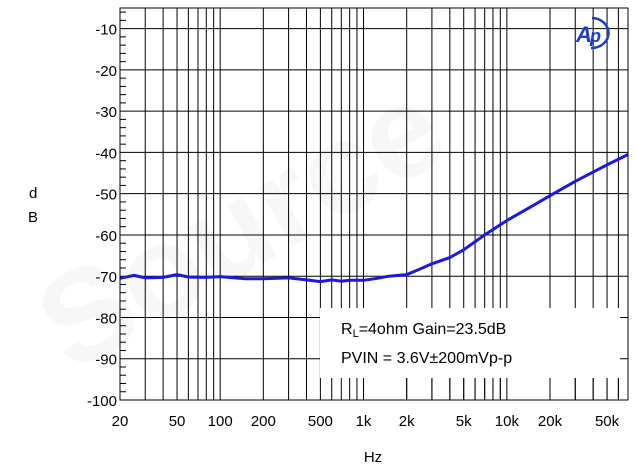  Describe the element at coordinates (106, 360) in the screenshot. I see `y-tick-label: -90` at that location.